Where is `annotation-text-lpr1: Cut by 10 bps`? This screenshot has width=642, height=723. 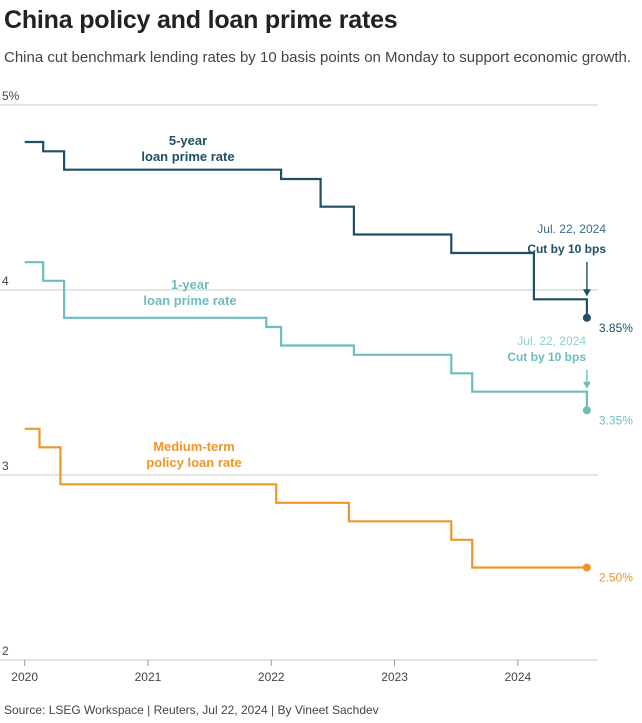
annotation-text-lpr1: Cut by 10 bps is located at coordinates (546, 357).